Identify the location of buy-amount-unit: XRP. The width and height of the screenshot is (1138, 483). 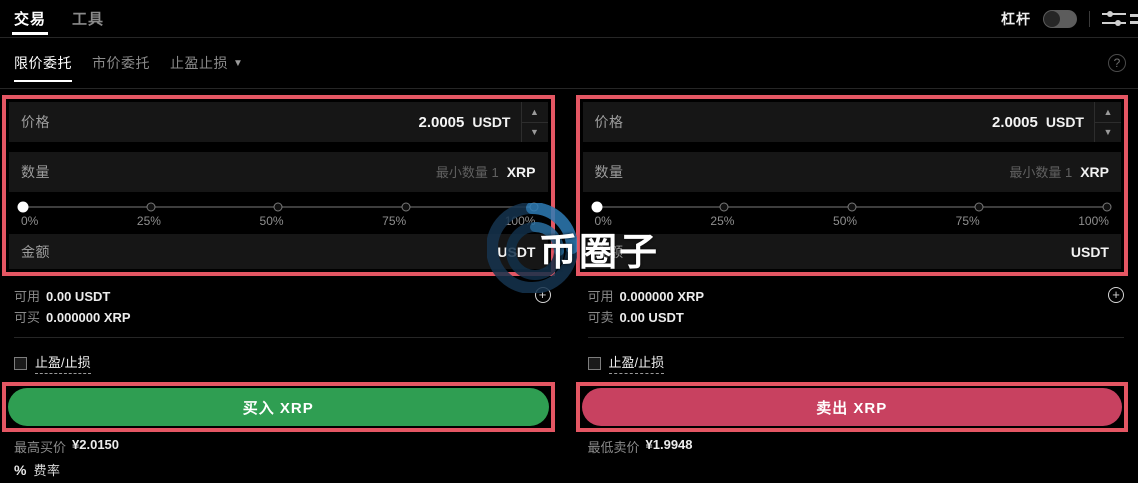
(521, 172).